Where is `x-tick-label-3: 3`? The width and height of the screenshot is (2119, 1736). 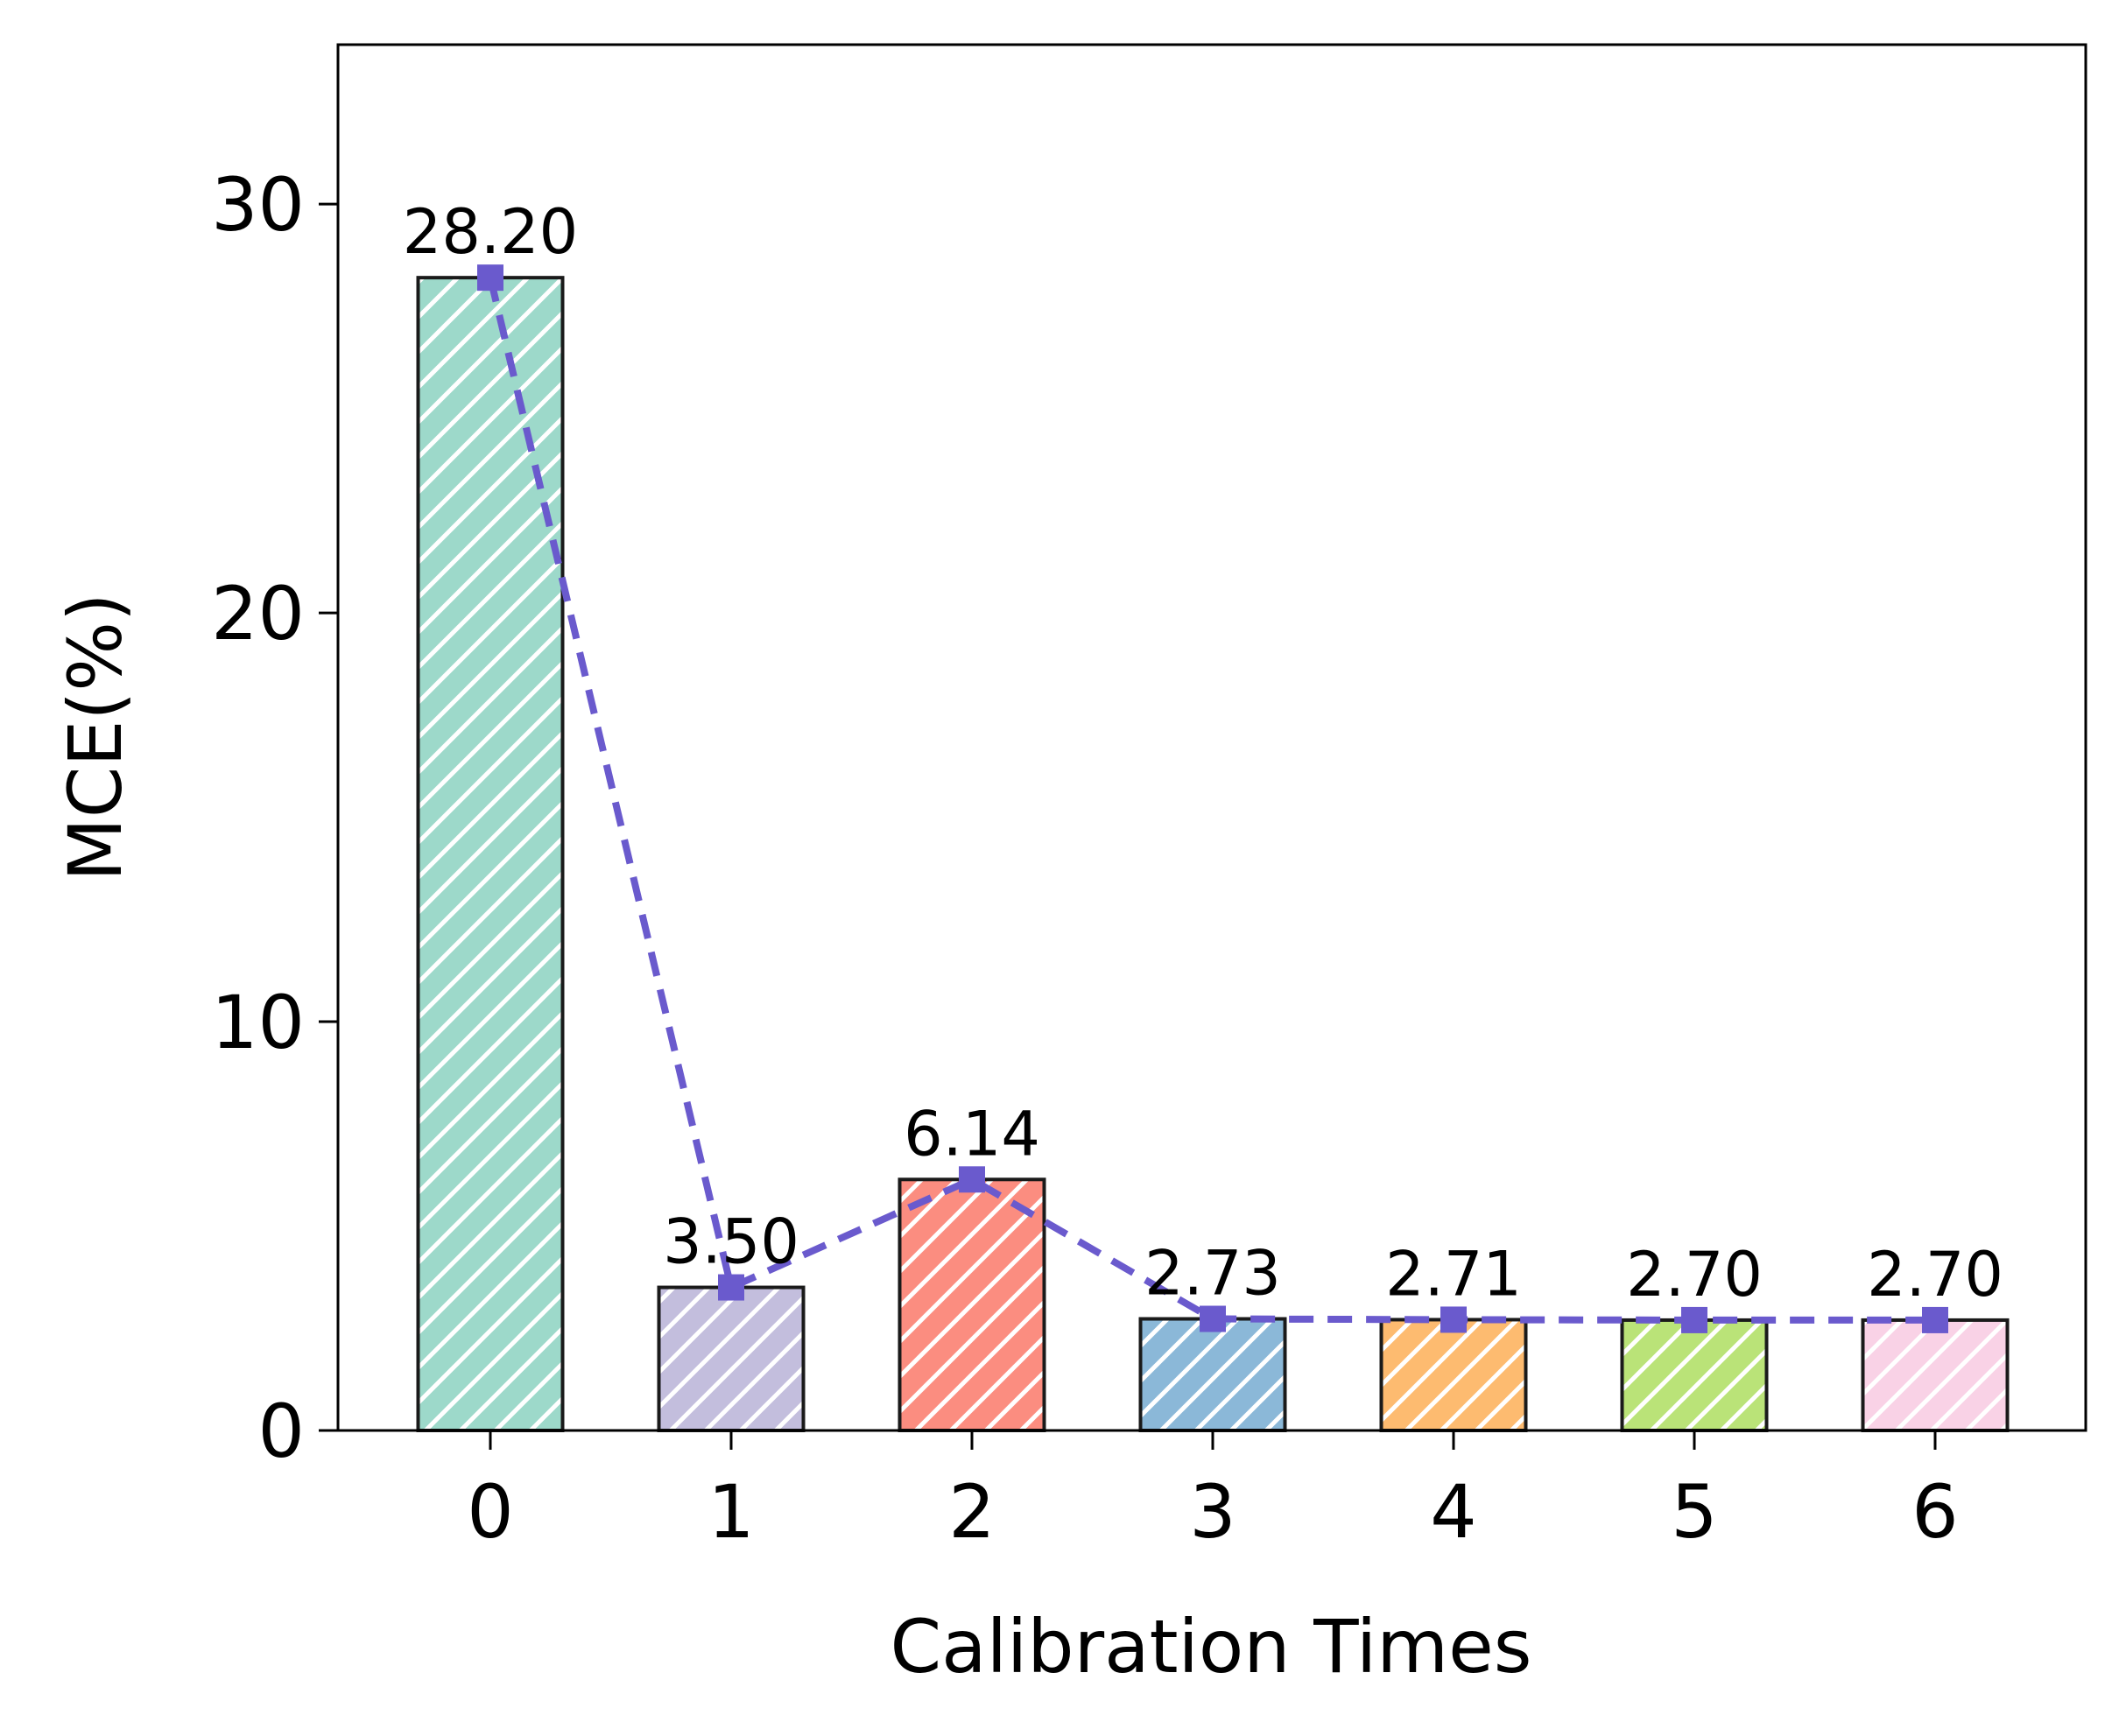 x-tick-label-3: 3 is located at coordinates (1212, 1512).